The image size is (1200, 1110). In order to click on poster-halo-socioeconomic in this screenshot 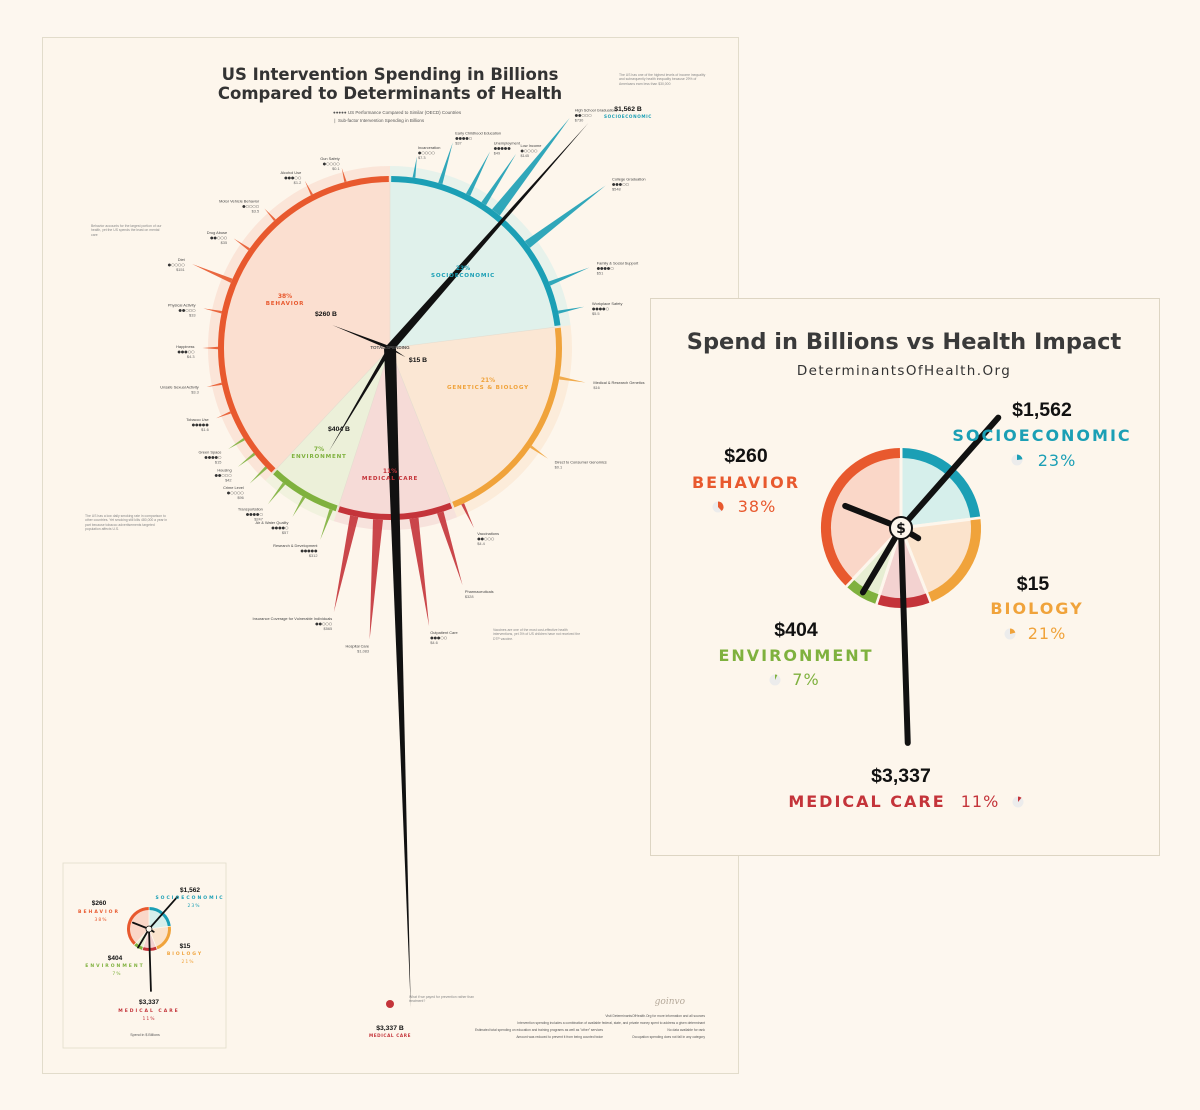, I will do `click(480, 257)`.